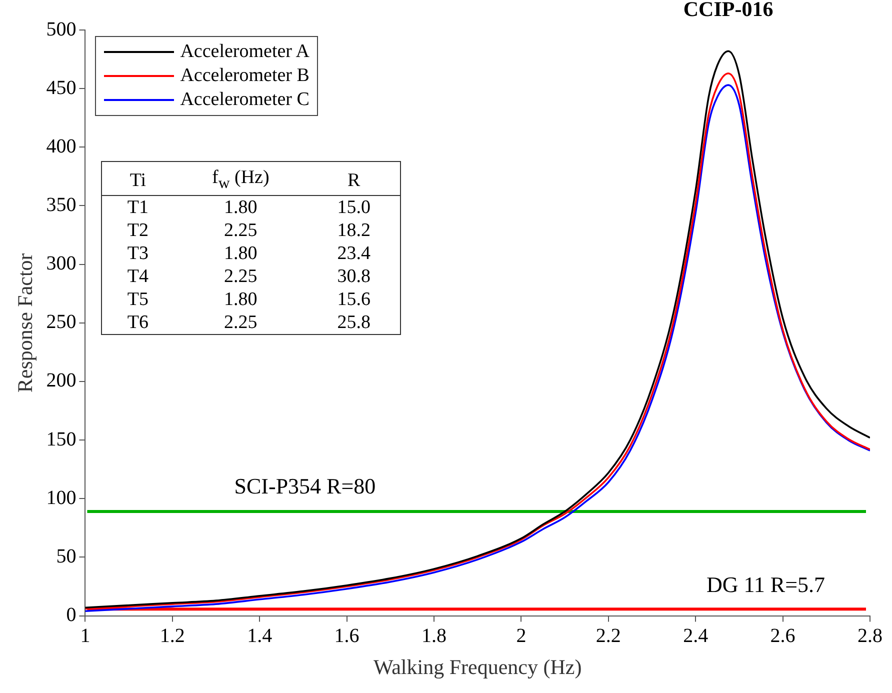 Image resolution: width=892 pixels, height=693 pixels. Describe the element at coordinates (85, 636) in the screenshot. I see `x-tick-label: 1` at that location.